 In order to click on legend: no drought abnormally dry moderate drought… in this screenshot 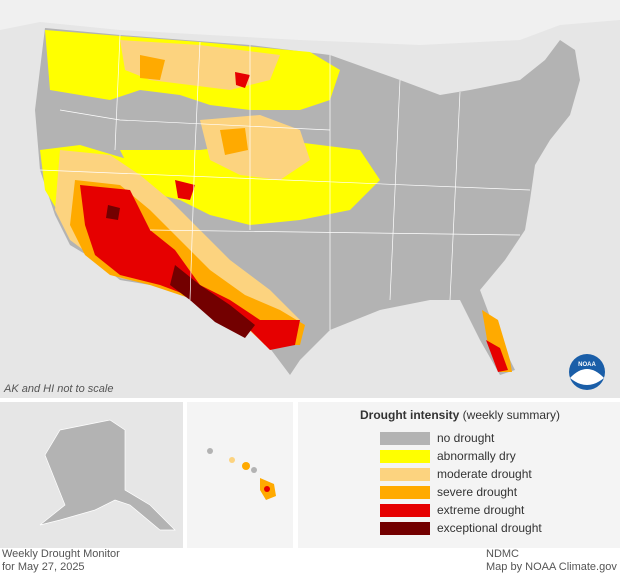, I will do `click(461, 483)`.